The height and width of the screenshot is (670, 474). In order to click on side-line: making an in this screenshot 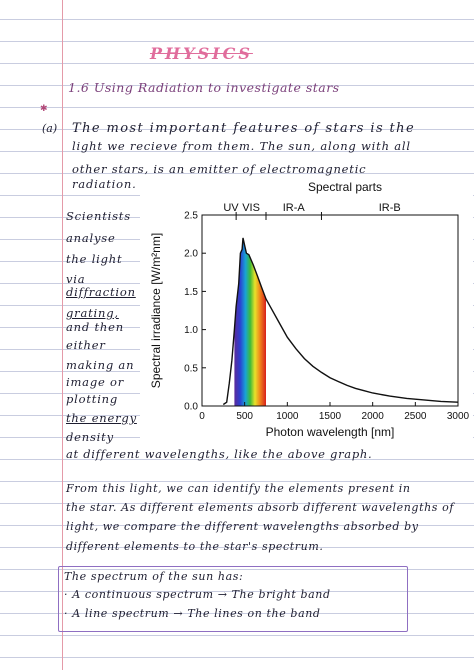, I will do `click(100, 365)`.